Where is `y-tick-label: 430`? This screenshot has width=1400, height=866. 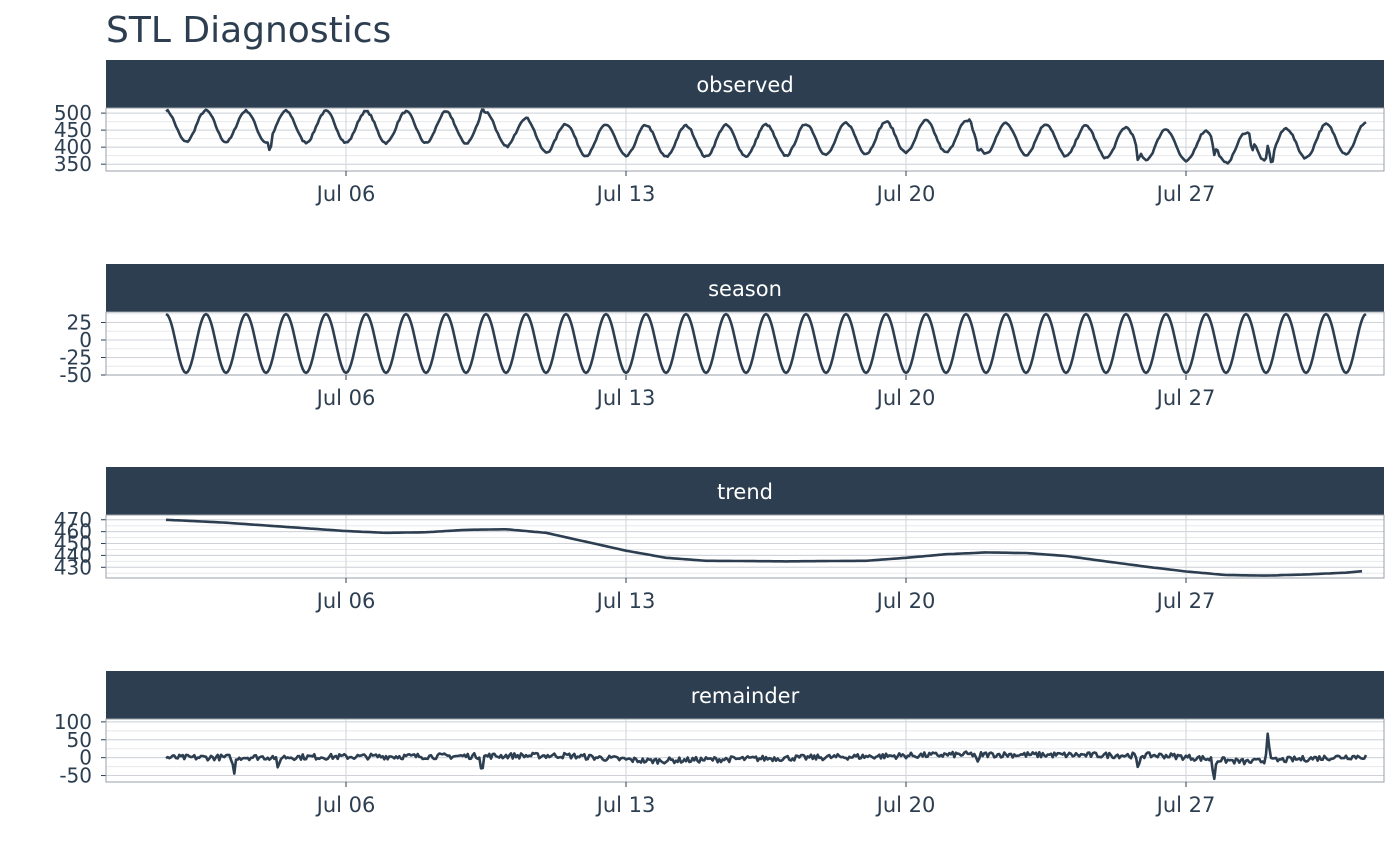
y-tick-label: 430 is located at coordinates (73, 567).